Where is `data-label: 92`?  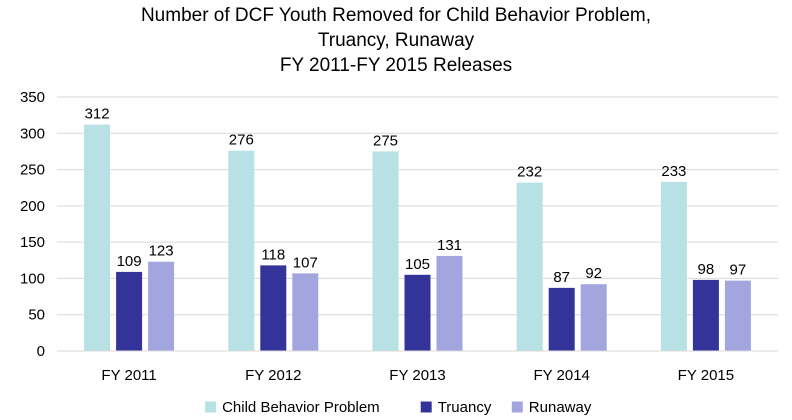
data-label: 92 is located at coordinates (593, 273).